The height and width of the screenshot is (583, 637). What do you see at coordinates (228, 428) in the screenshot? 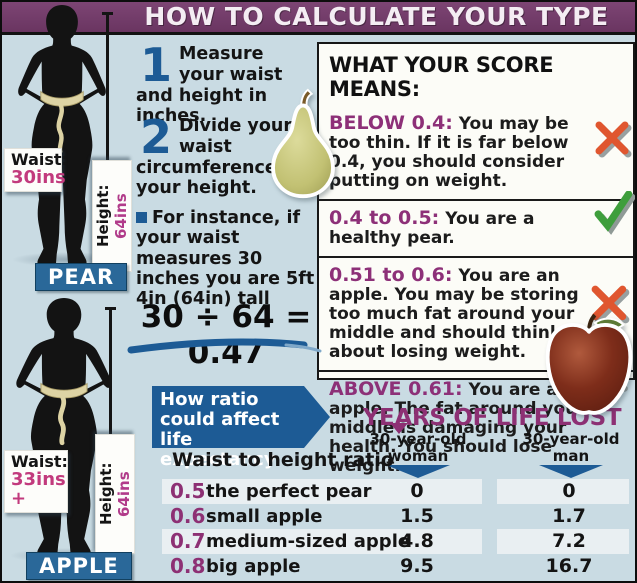
I see `life-expectancy-callout: How ratio could affect life expectancy` at bounding box center [228, 428].